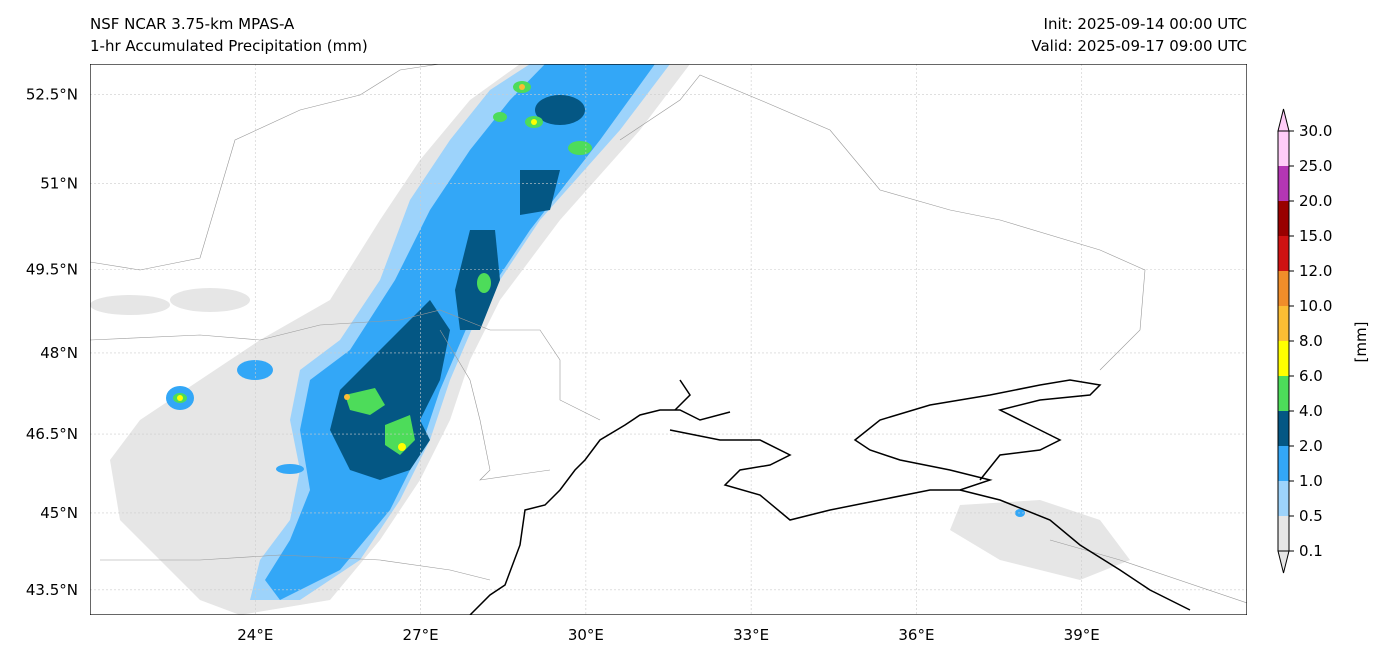 Image resolution: width=1384 pixels, height=660 pixels. I want to click on valid-time: Valid: 2025-09-17 09:00 UTC, so click(1139, 46).